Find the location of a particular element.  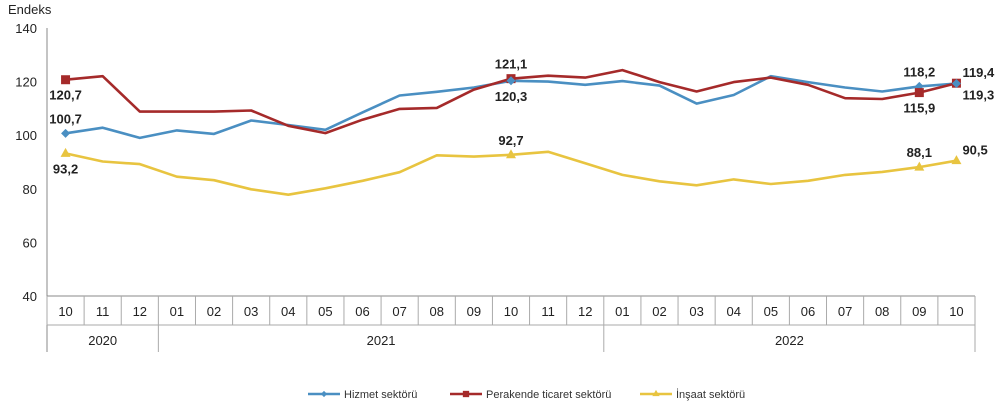

y-tick-label: 40 is located at coordinates (30, 296).